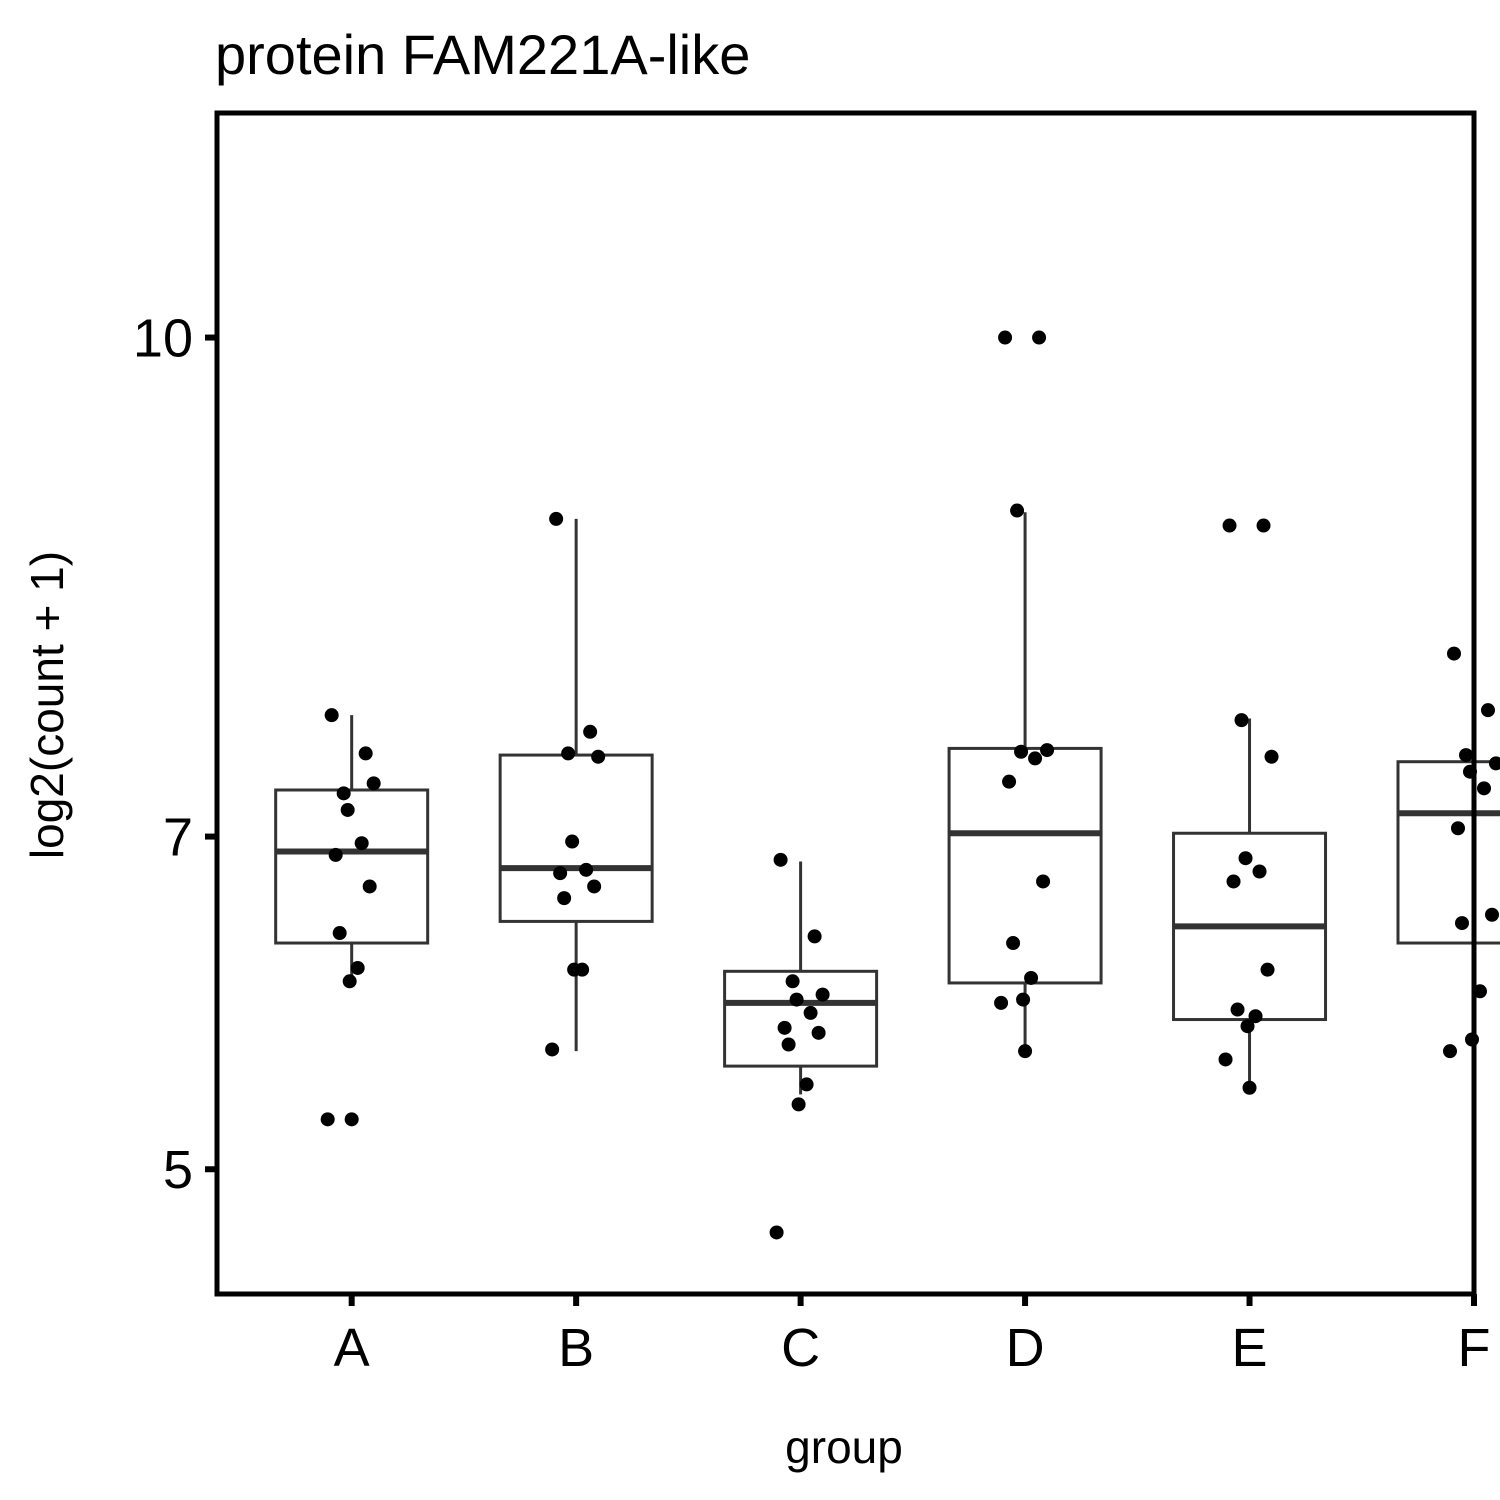 This screenshot has width=1500, height=1500. What do you see at coordinates (1448, 852) in the screenshot?
I see `box-group-f` at bounding box center [1448, 852].